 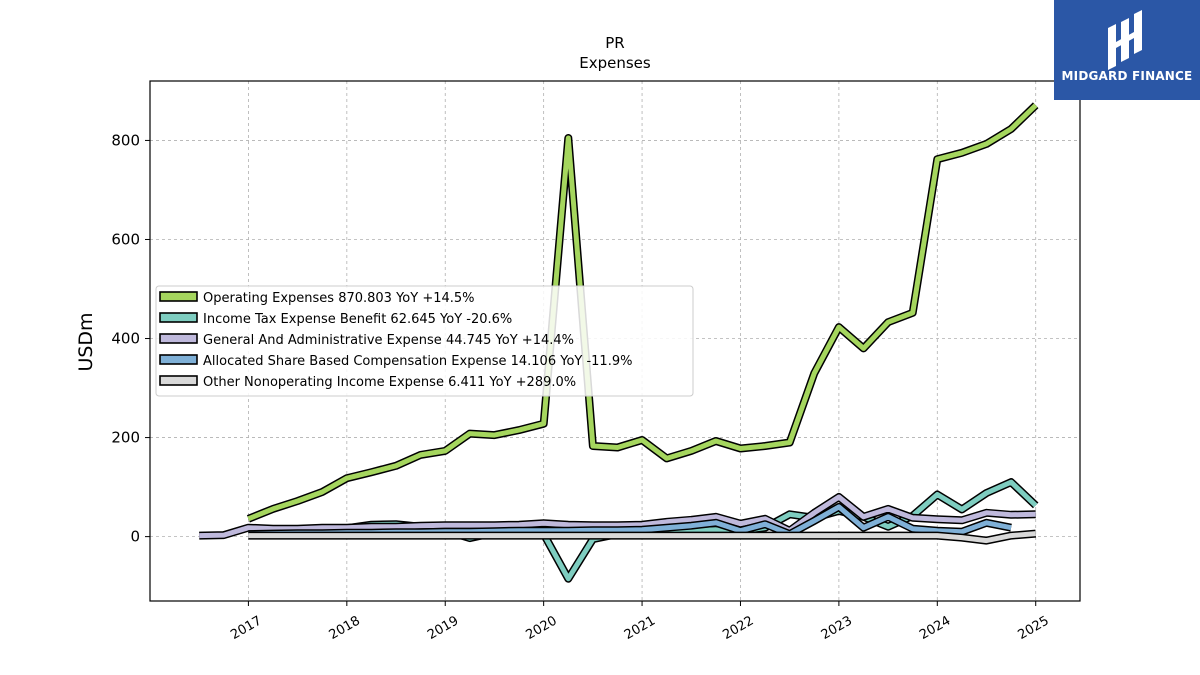 What do you see at coordinates (1125, 40) in the screenshot?
I see `midgard-logo-icon` at bounding box center [1125, 40].